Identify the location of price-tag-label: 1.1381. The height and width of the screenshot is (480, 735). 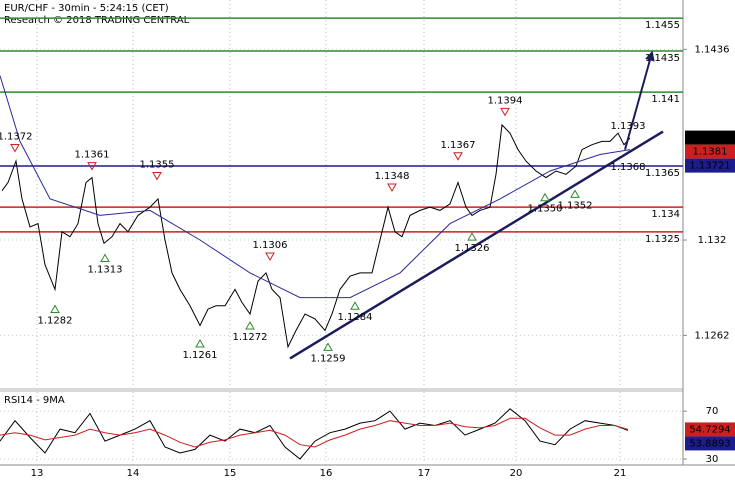
(710, 152).